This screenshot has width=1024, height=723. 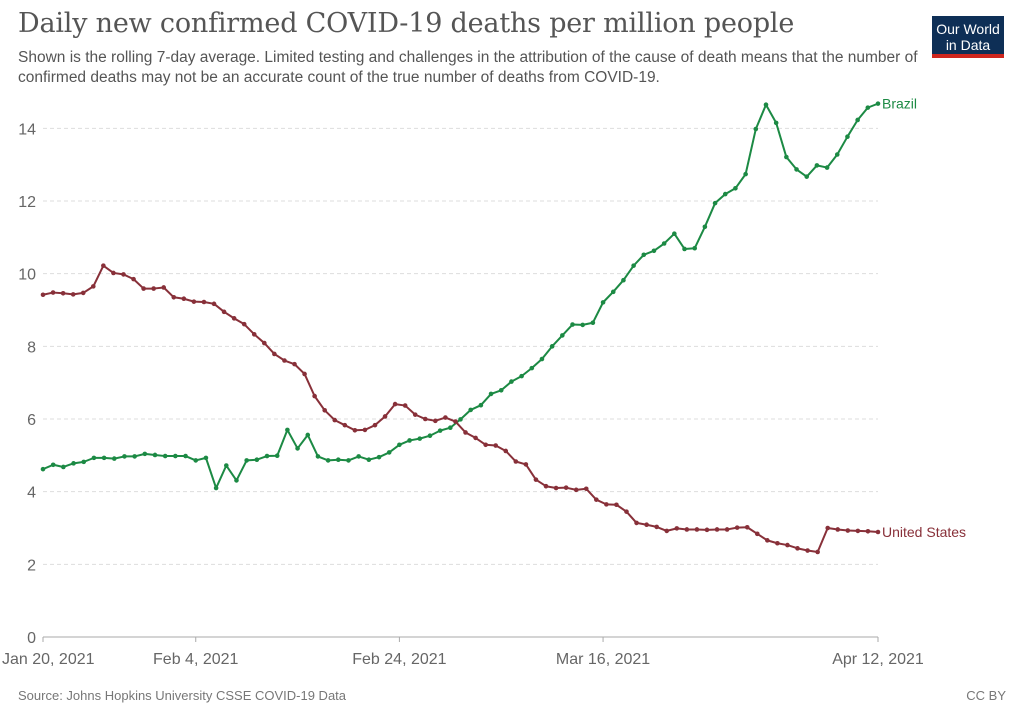 What do you see at coordinates (968, 37) in the screenshot?
I see `owid-logo: Our World in Data` at bounding box center [968, 37].